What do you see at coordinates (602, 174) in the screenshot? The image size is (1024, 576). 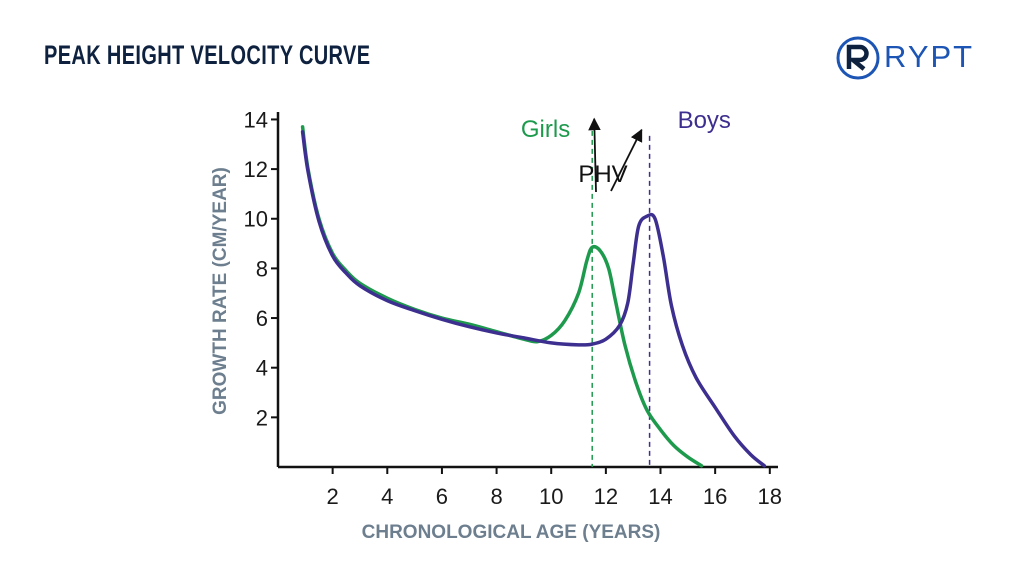 I see `phv-label: PHV` at bounding box center [602, 174].